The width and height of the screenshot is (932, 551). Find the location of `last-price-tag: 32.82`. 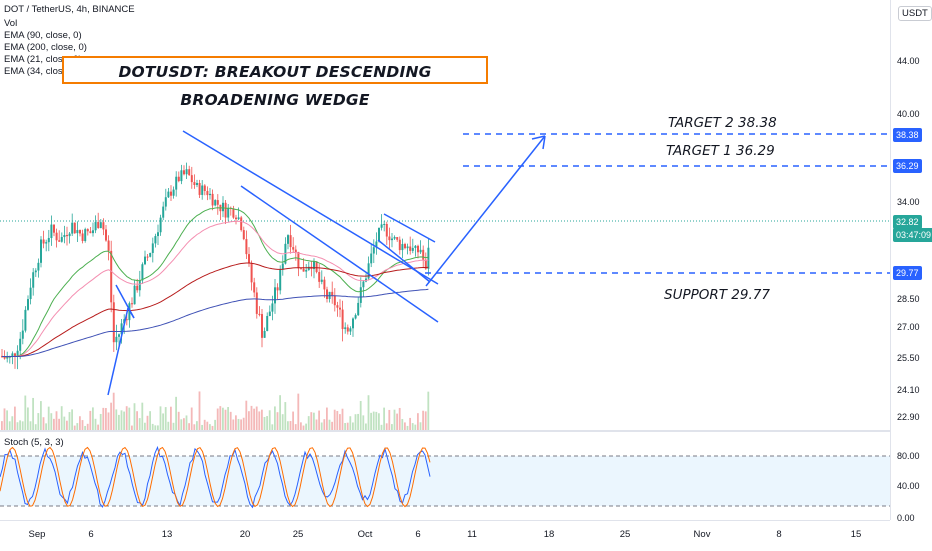

last-price-tag: 32.82 is located at coordinates (907, 222).